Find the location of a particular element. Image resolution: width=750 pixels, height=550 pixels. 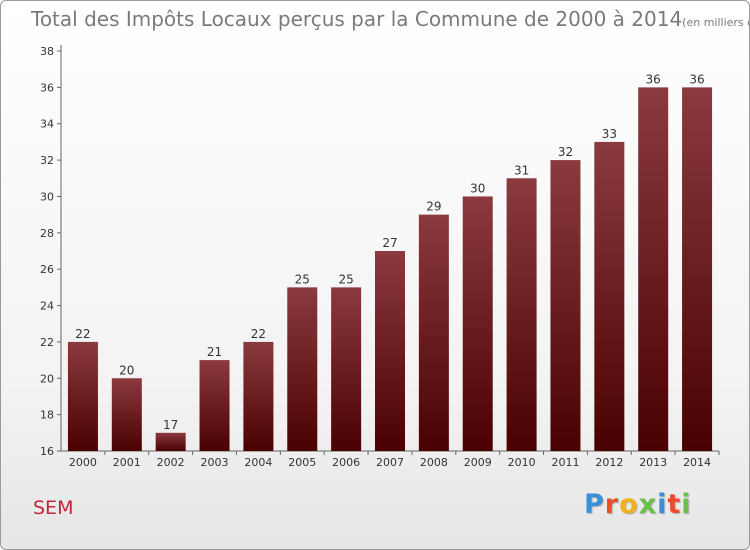

y-tick-label: 18 is located at coordinates (47, 415).